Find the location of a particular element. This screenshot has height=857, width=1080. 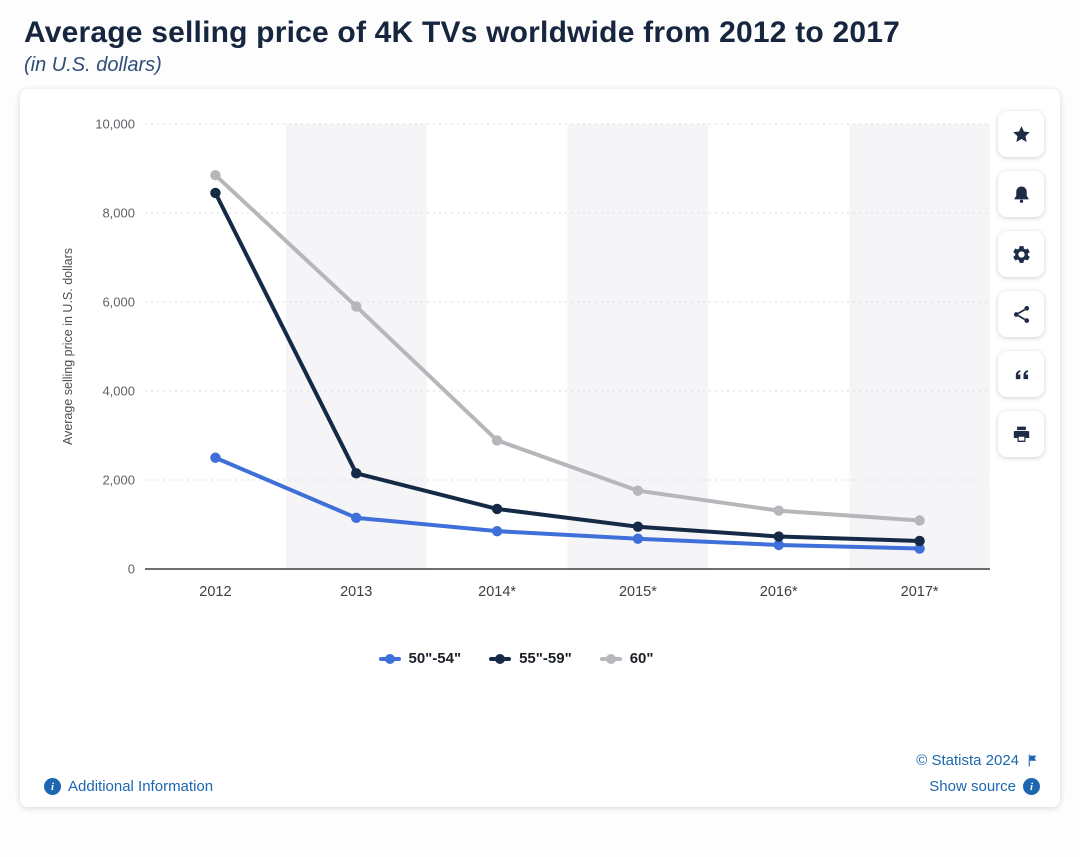

chart-legend: 50"-54" 55"-59" 60" is located at coordinates (516, 658).